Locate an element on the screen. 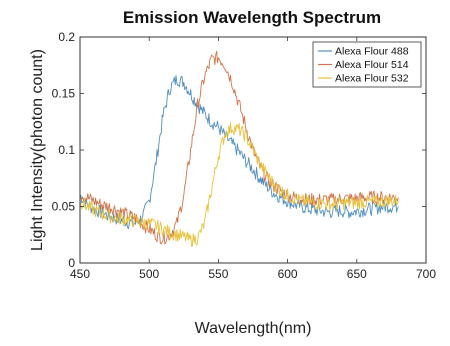 Image resolution: width=450 pixels, height=346 pixels. x-tick-label: 700 is located at coordinates (426, 274).